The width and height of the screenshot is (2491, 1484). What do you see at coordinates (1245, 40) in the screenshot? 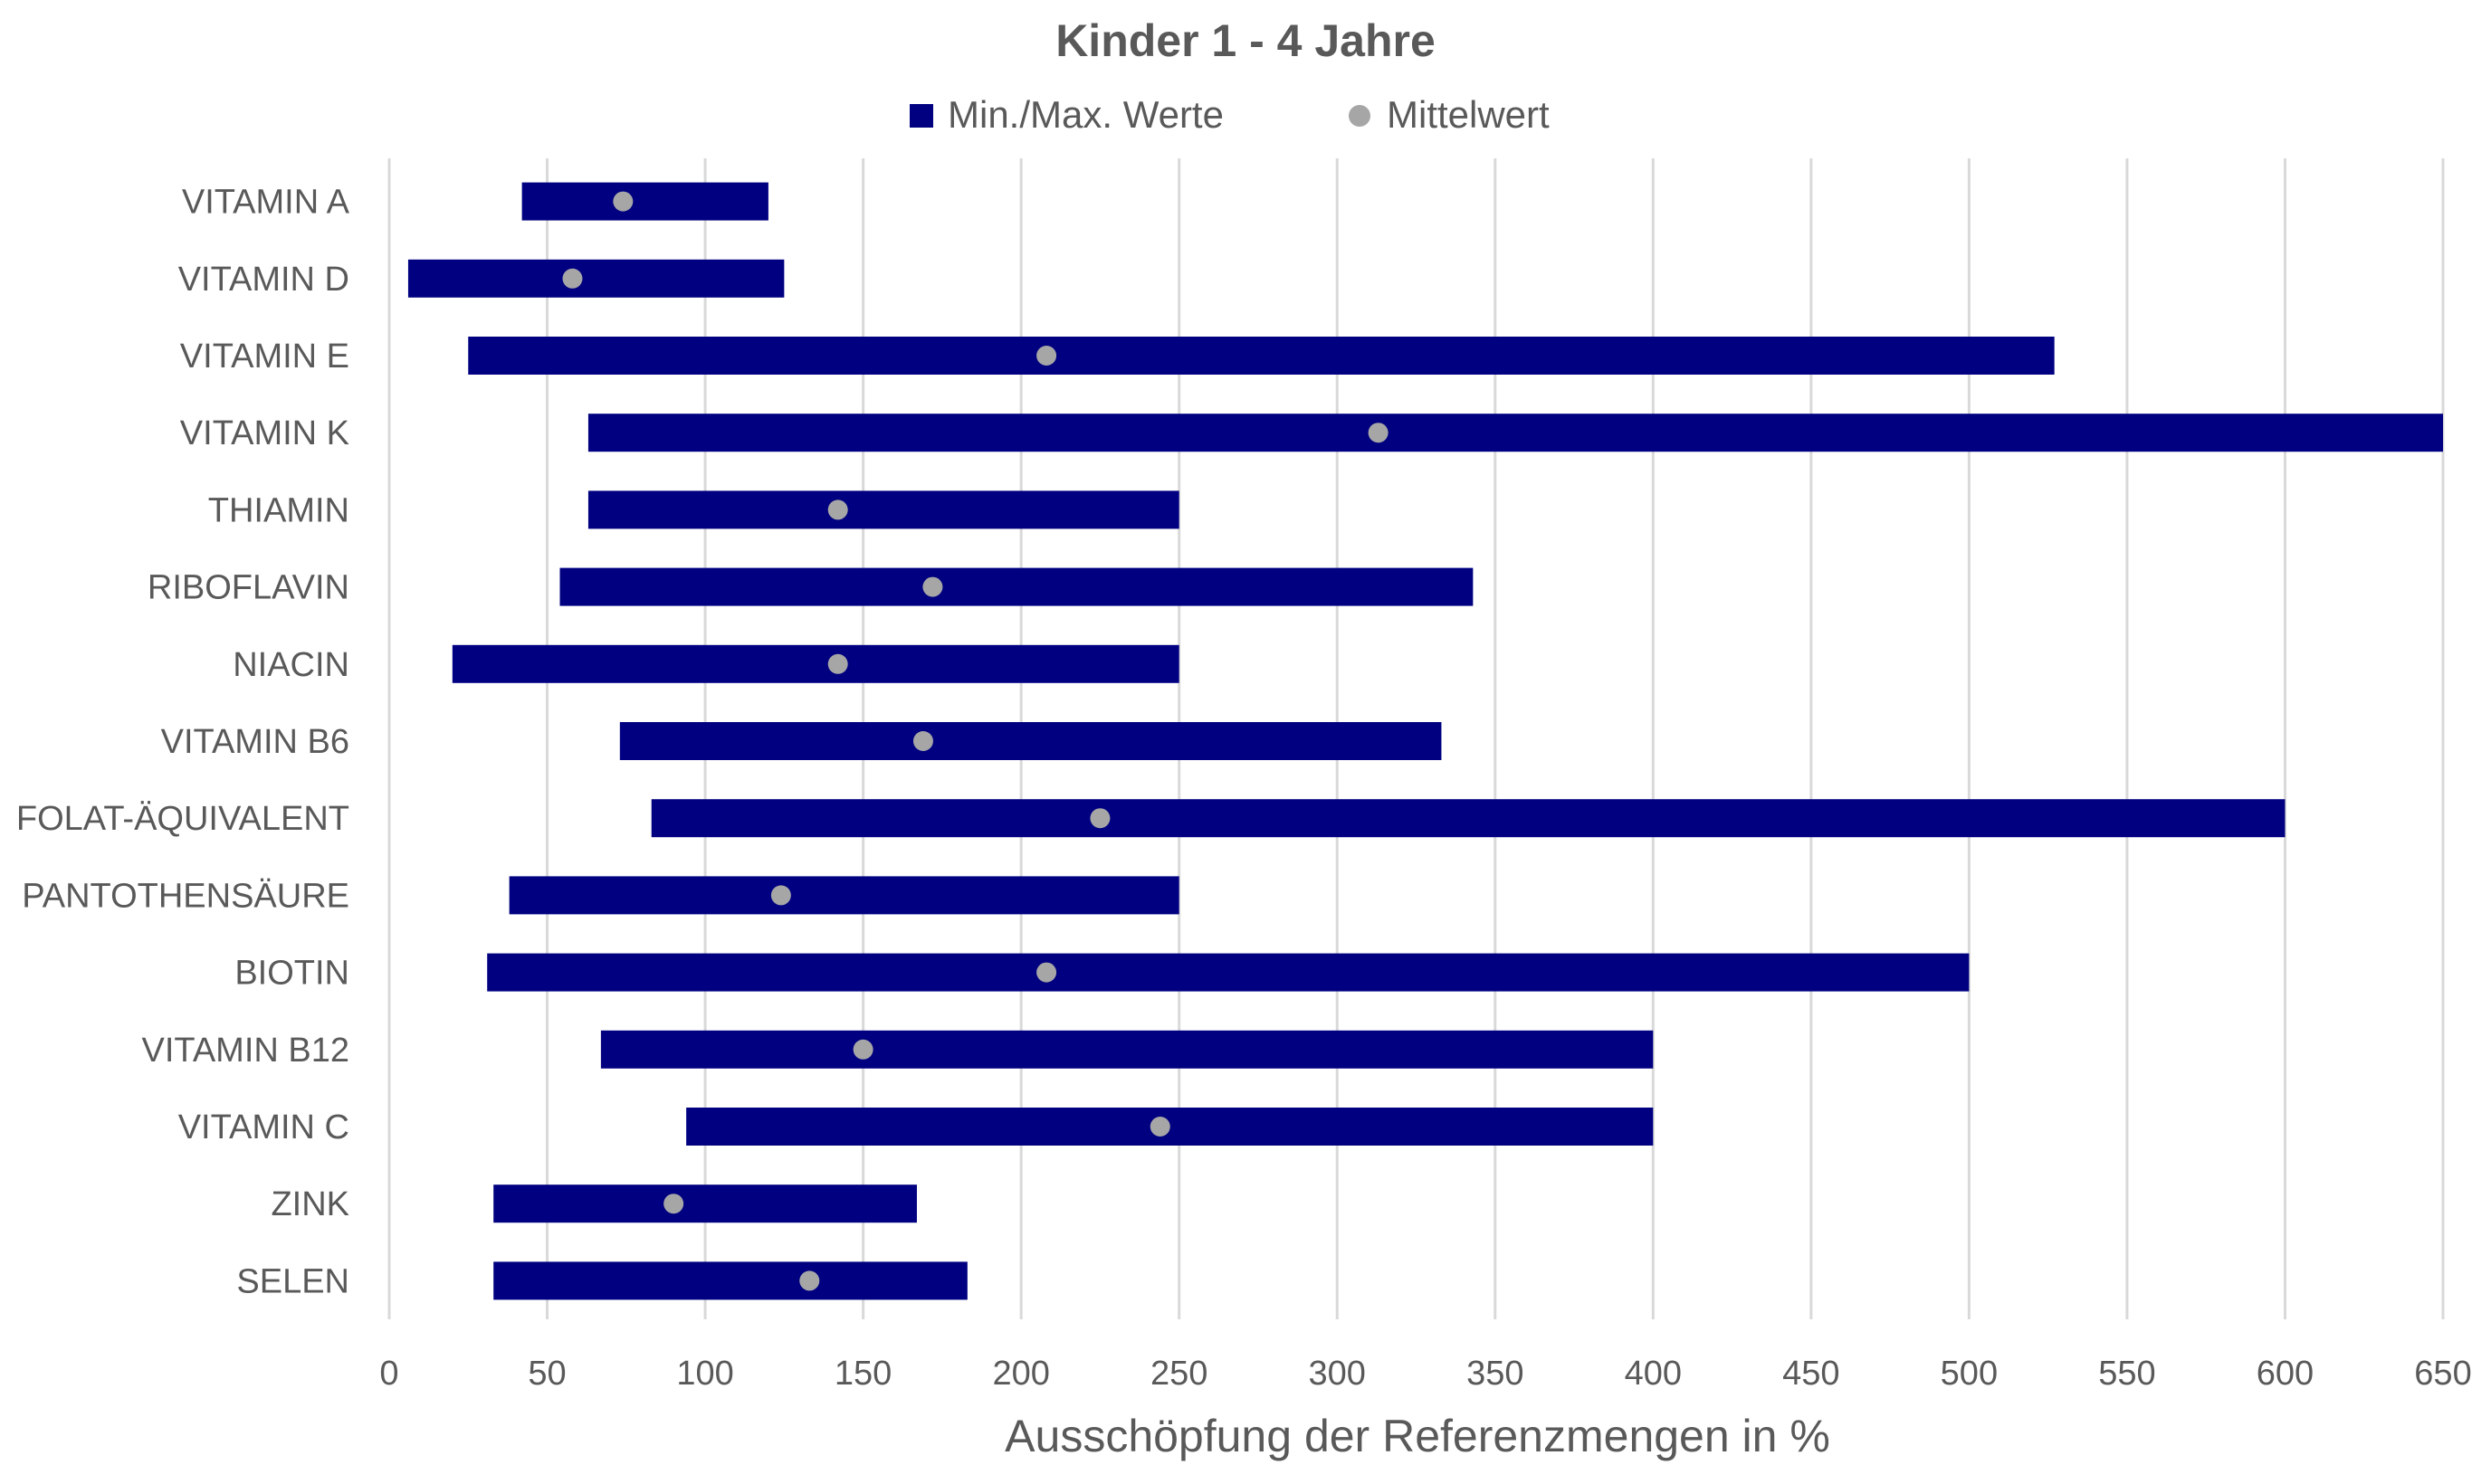
I see `chart-title: Kinder 1 - 4 Jahre` at bounding box center [1245, 40].